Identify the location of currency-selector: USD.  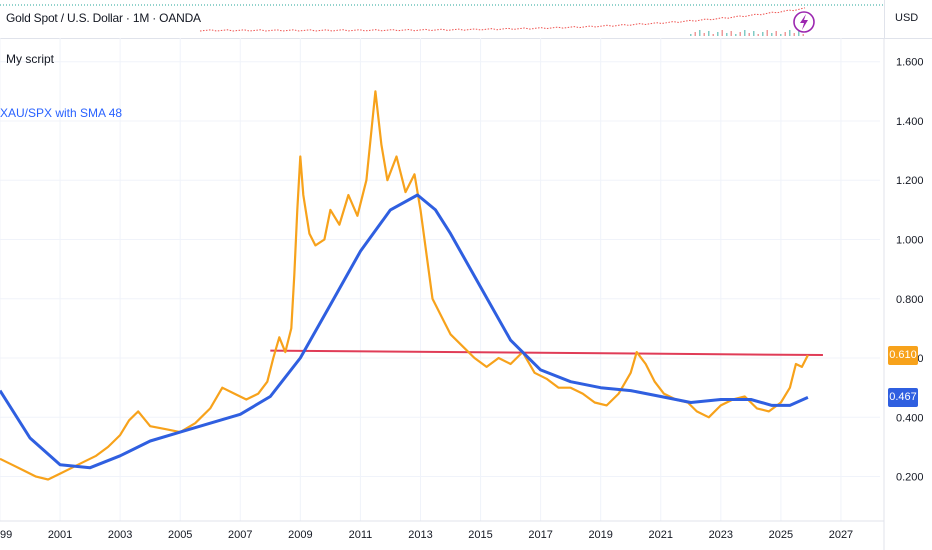
(908, 19).